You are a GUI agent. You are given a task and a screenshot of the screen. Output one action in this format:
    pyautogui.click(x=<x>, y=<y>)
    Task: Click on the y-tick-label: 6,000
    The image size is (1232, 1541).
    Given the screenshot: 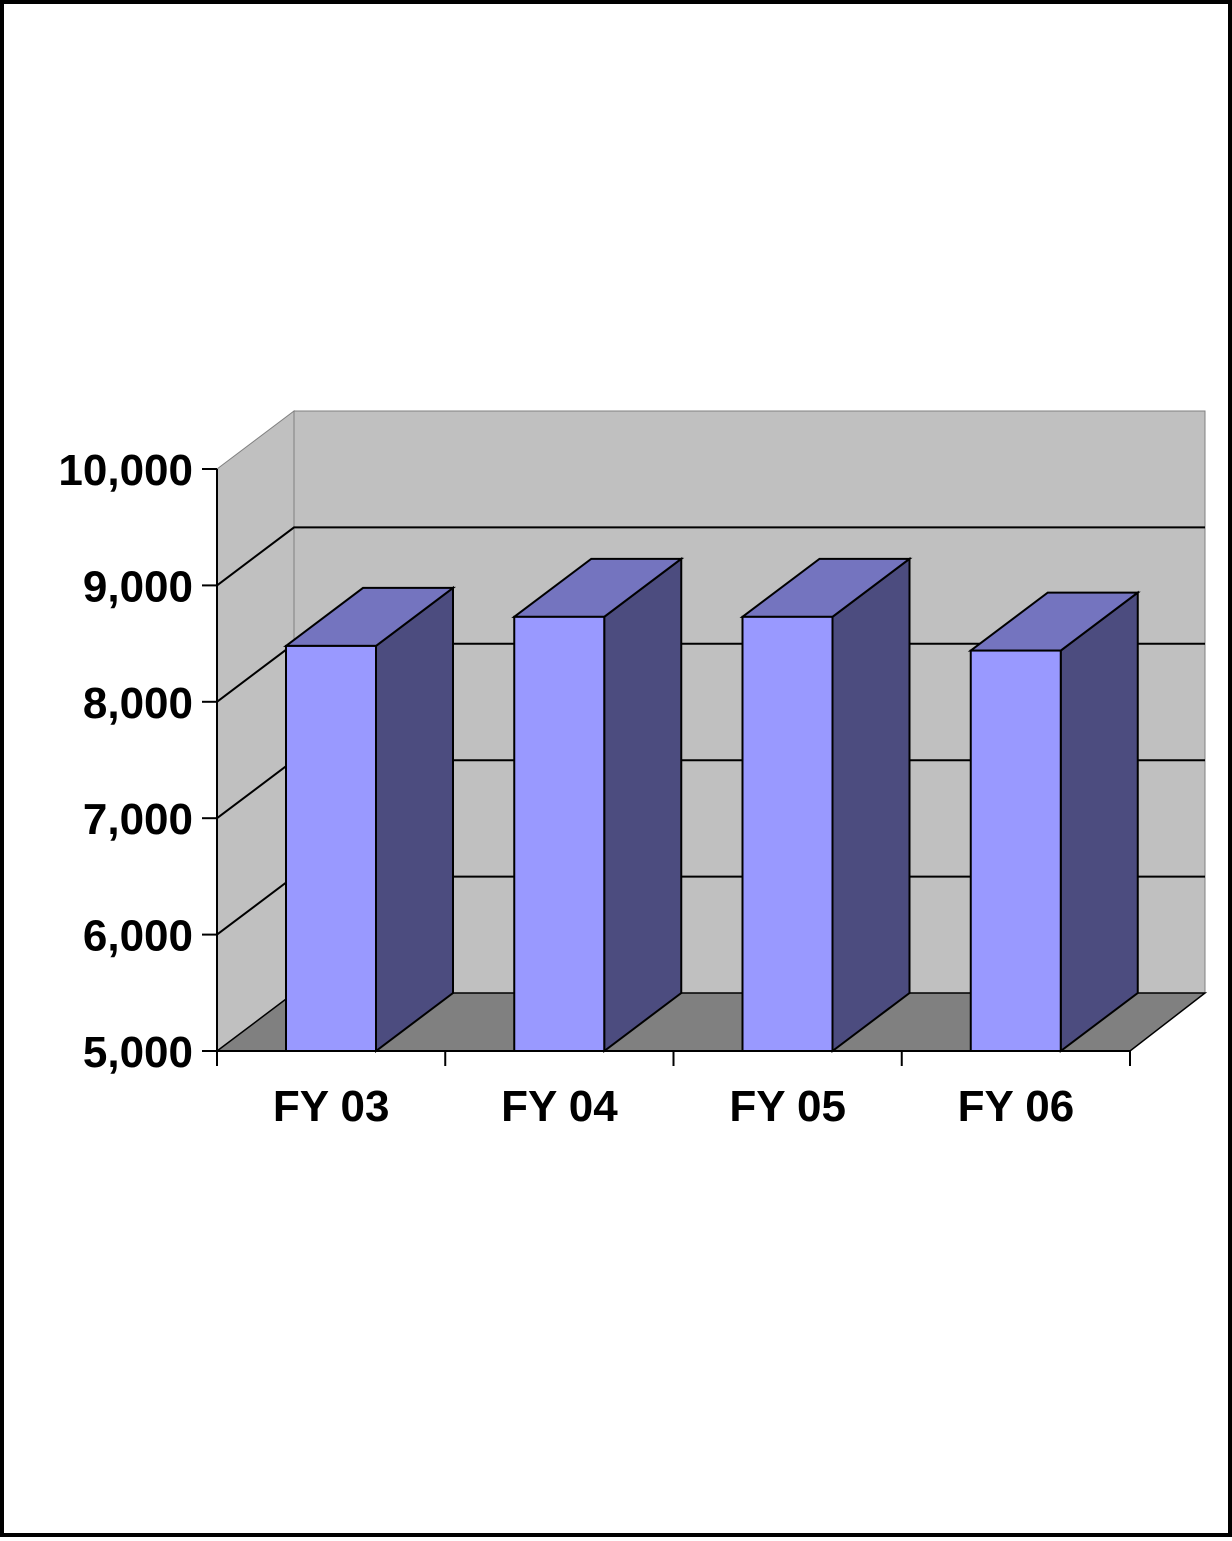 What is the action you would take?
    pyautogui.click(x=138, y=936)
    